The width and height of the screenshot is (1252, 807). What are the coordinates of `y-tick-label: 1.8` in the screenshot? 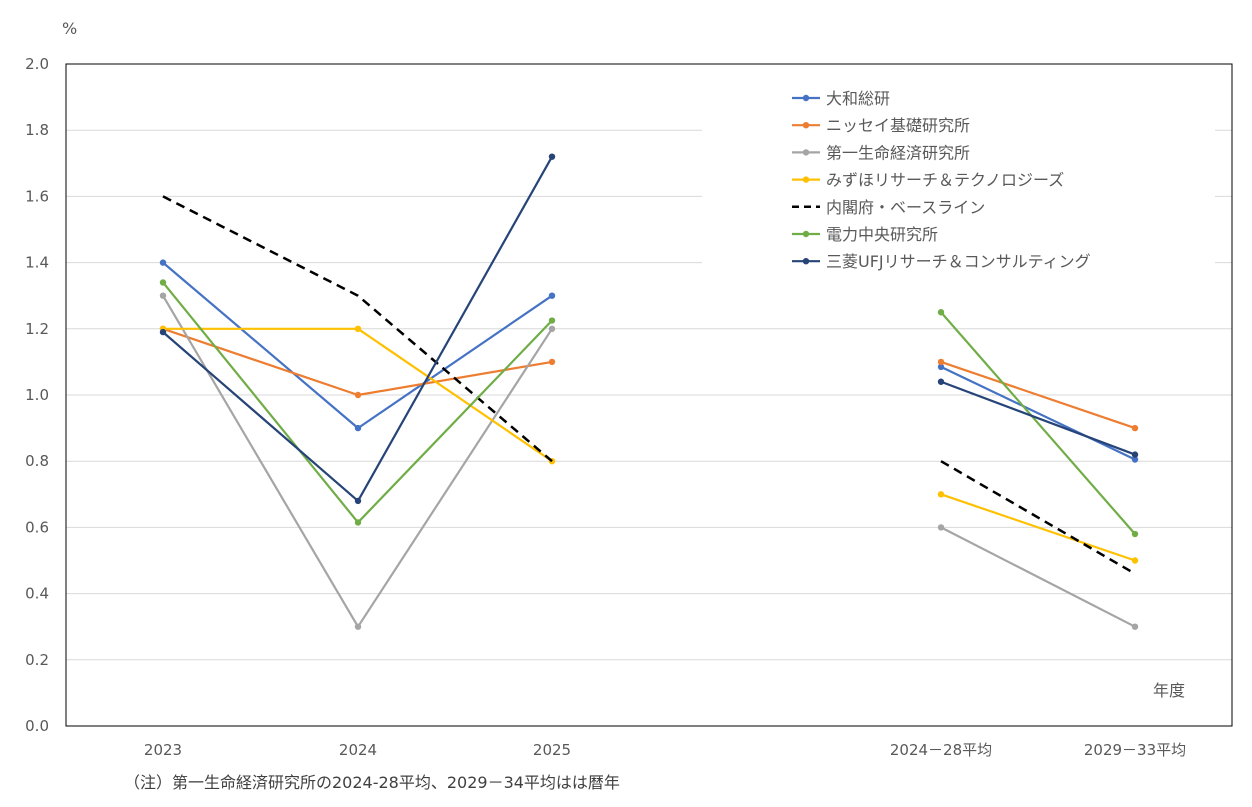 It's located at (37, 130).